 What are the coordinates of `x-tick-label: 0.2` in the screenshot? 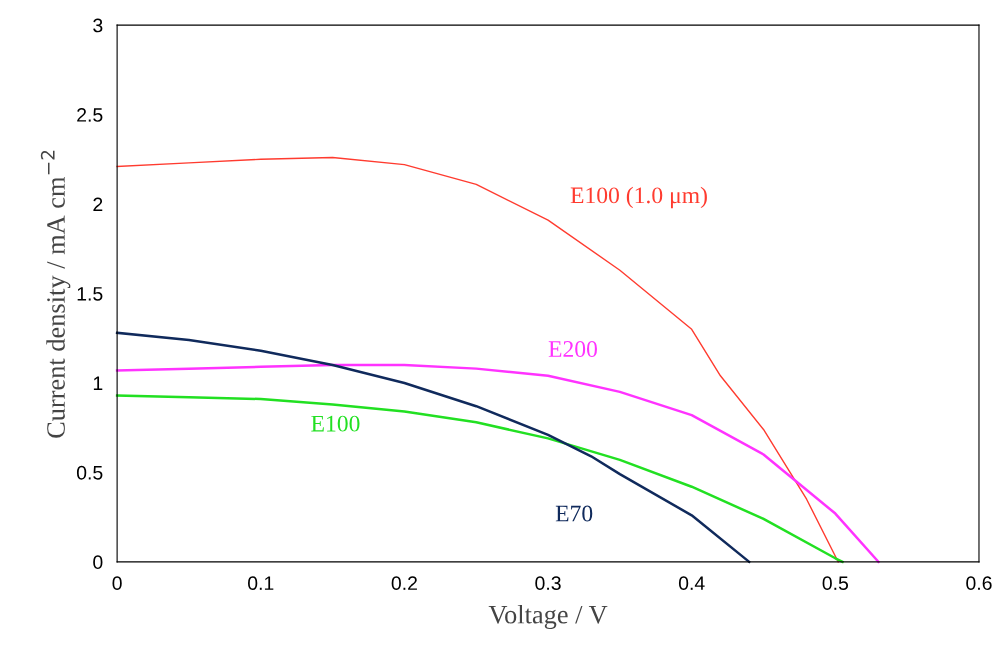 It's located at (404, 583).